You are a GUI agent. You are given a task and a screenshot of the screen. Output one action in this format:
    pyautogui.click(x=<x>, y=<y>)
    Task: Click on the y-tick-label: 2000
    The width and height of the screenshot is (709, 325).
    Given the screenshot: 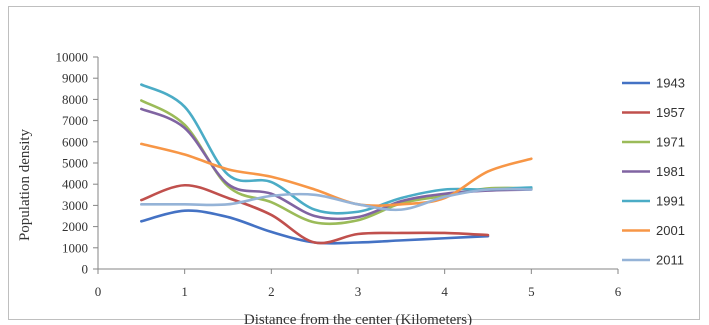 What is the action you would take?
    pyautogui.click(x=75, y=226)
    